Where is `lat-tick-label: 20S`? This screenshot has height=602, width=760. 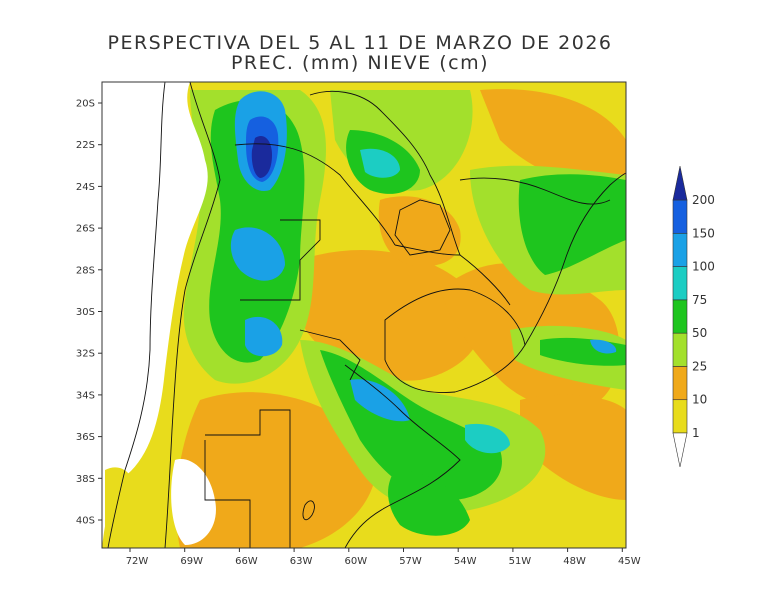 lat-tick-label: 20S is located at coordinates (85, 104).